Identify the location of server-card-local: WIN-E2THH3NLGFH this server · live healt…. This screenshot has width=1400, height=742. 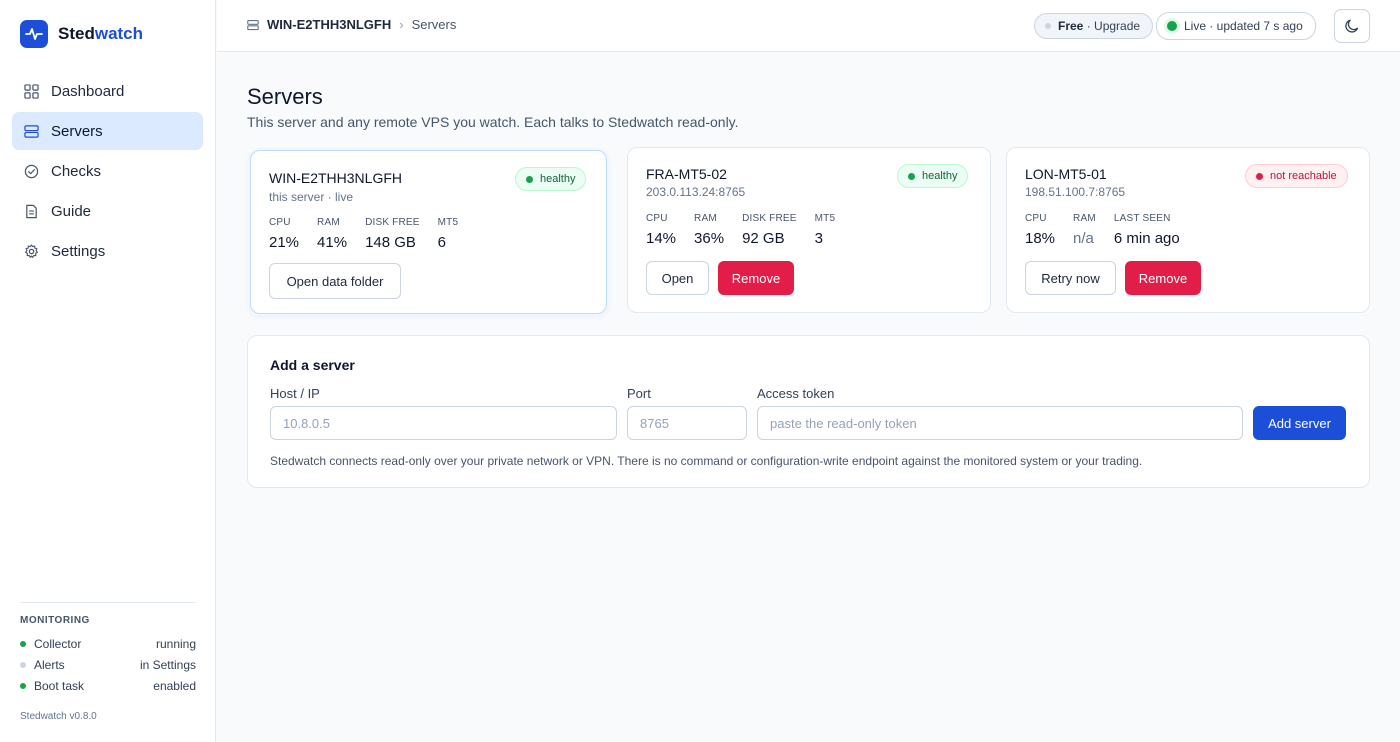
(428, 232).